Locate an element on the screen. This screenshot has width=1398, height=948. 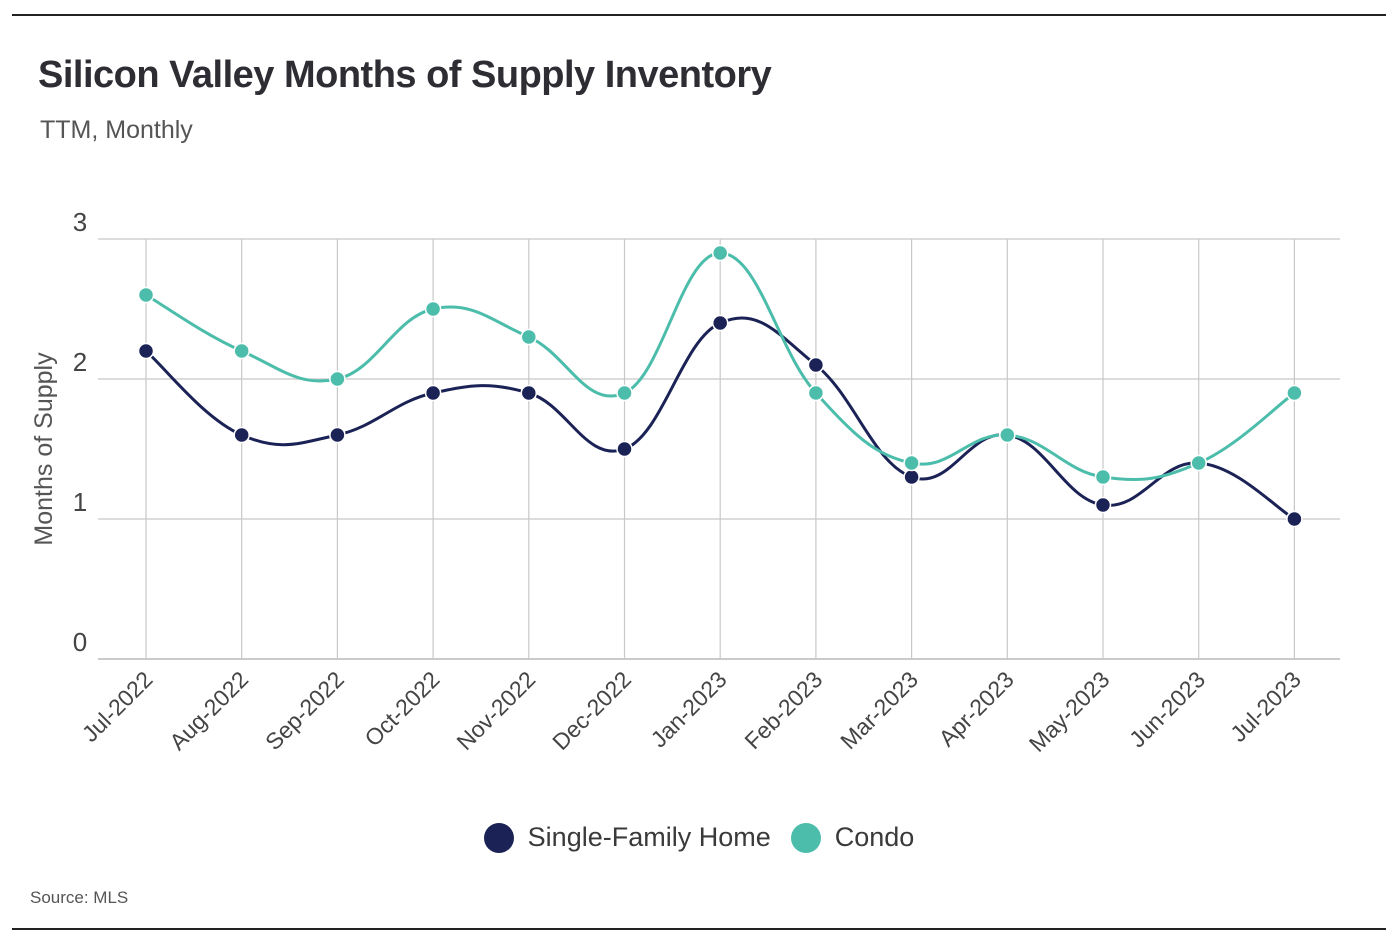
legend-item-single-family: Single-Family Home is located at coordinates (627, 837).